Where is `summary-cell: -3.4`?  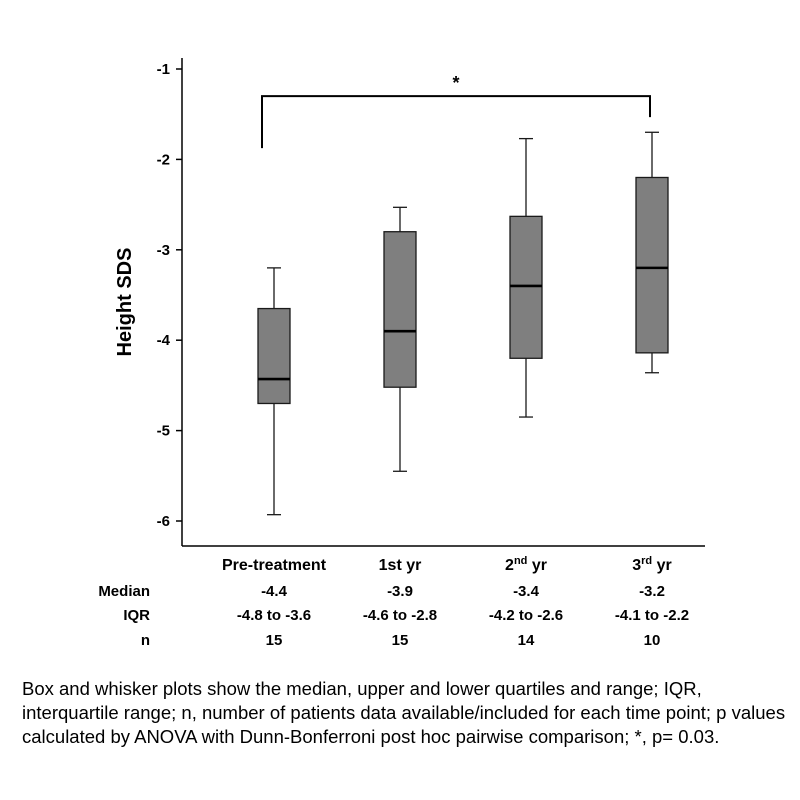
summary-cell: -3.4 is located at coordinates (526, 591).